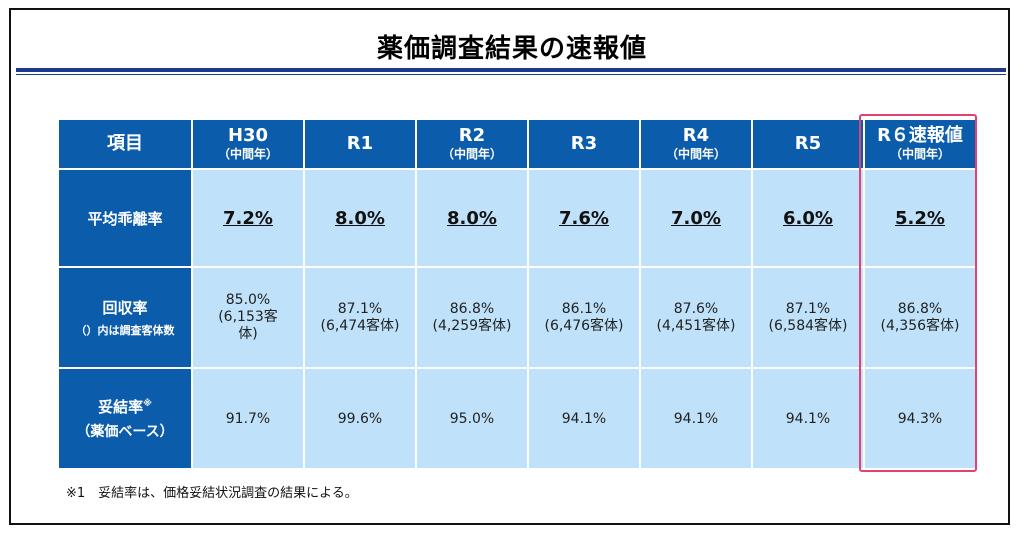  Describe the element at coordinates (808, 317) in the screenshot. I see `recovery-cell: 87.1% (6,584客体)` at that location.